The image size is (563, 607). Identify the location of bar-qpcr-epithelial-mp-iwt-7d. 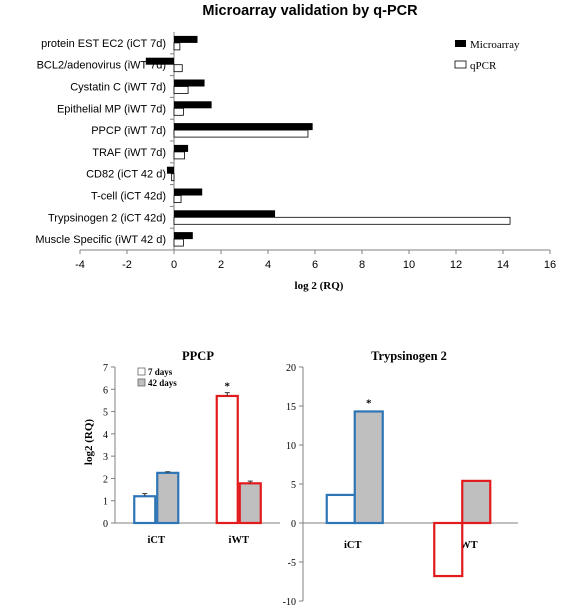
(178, 111).